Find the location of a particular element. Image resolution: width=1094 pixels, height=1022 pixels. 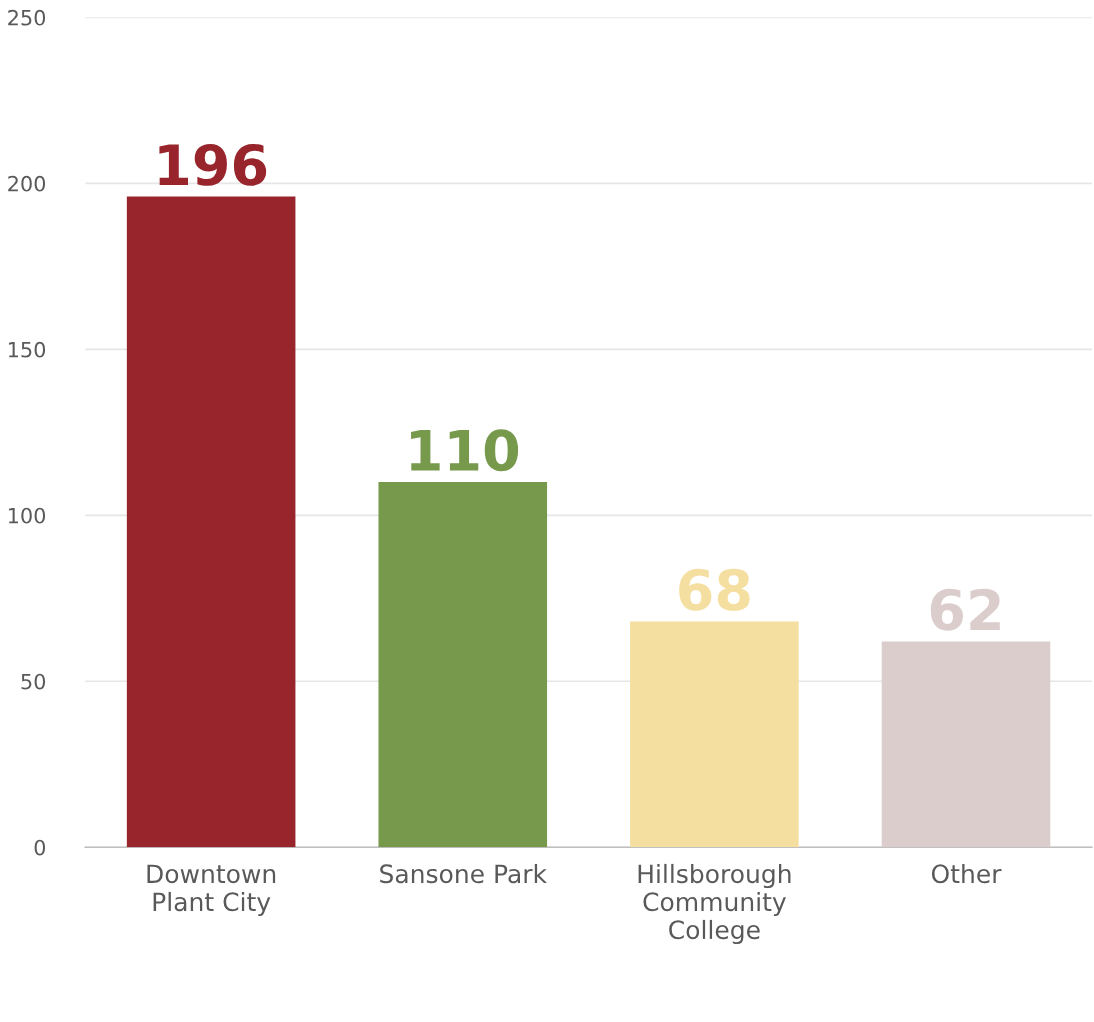

y-tick-label: 0 is located at coordinates (40, 847).